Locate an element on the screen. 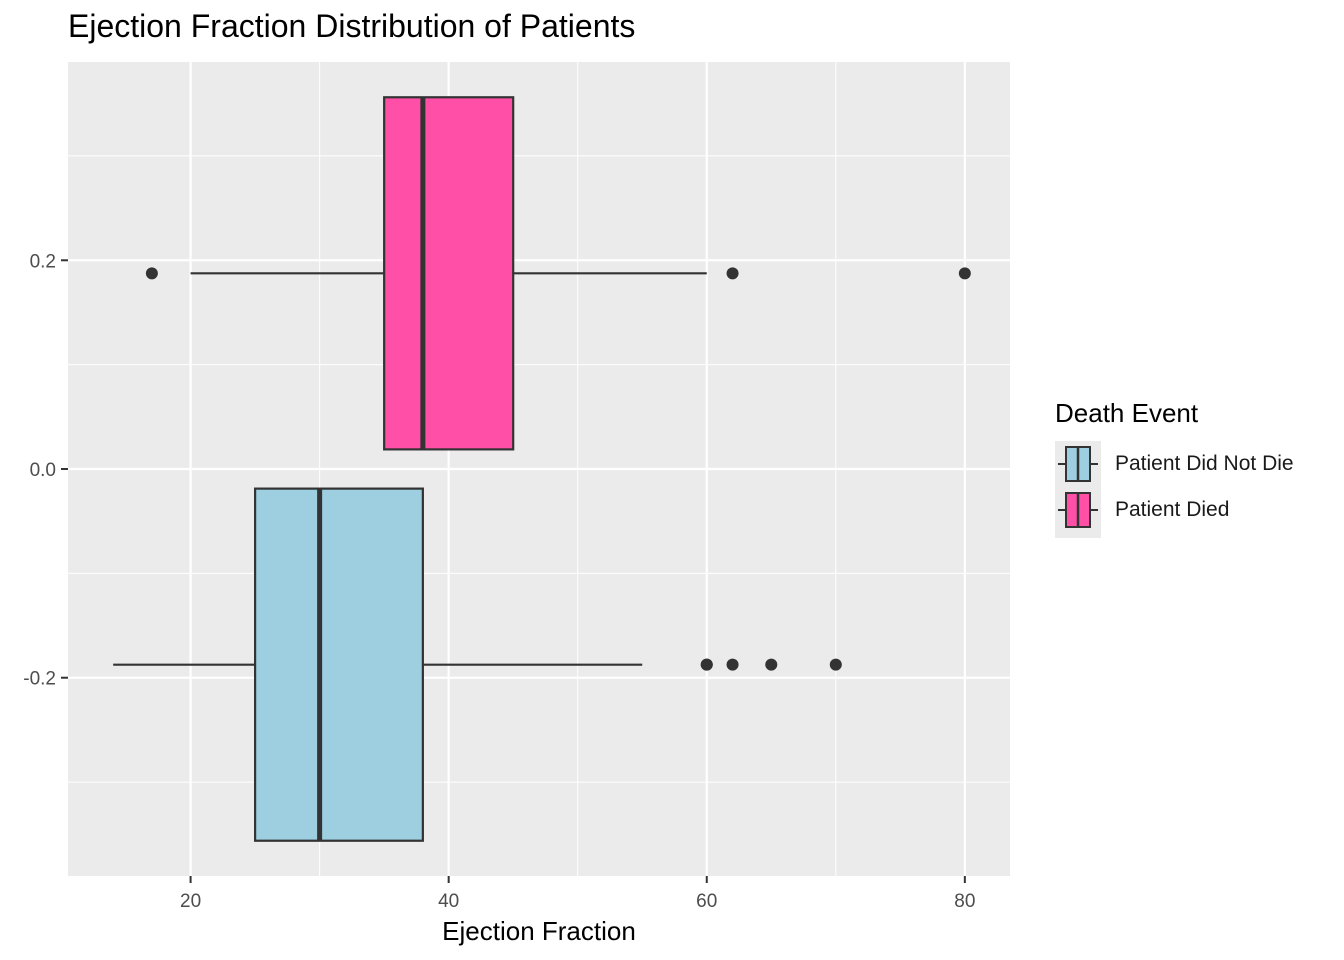  legend-keys is located at coordinates (1078, 489).